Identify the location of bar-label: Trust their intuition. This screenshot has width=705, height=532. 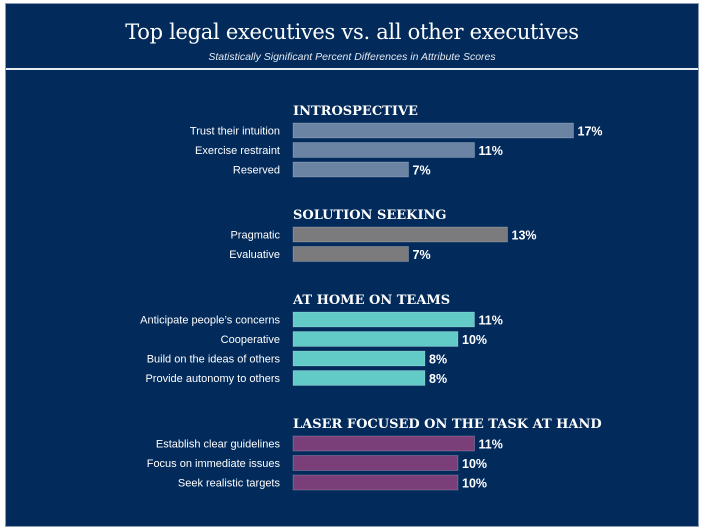
(235, 132).